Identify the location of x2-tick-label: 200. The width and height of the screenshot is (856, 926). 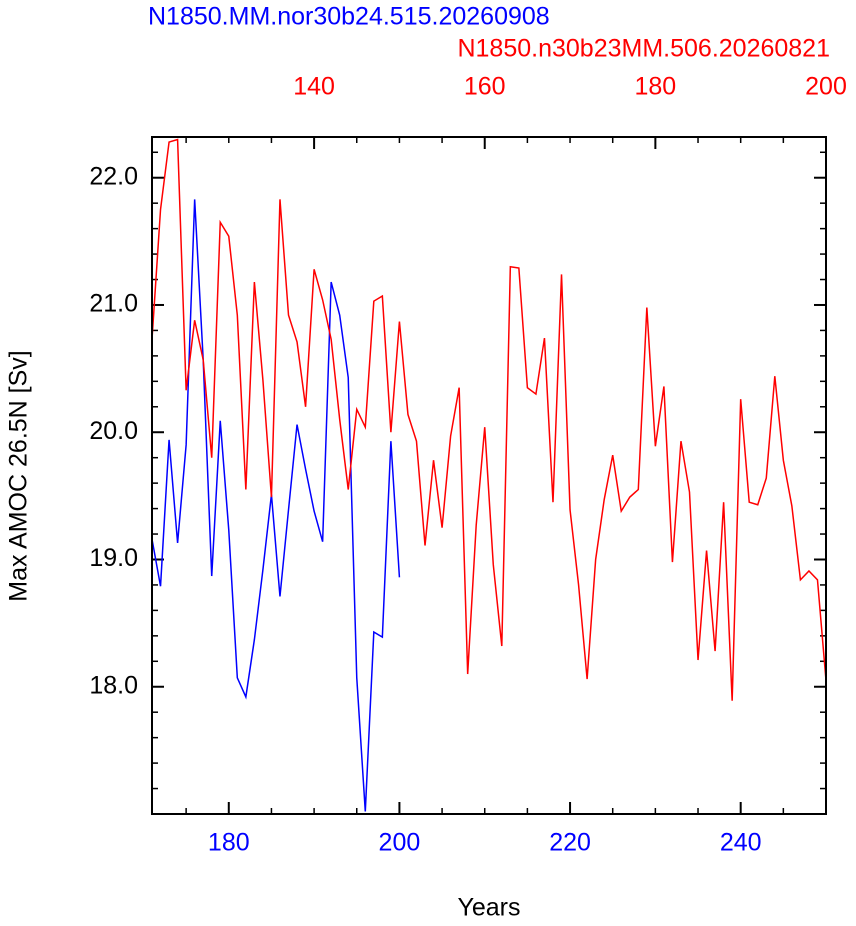
(826, 87).